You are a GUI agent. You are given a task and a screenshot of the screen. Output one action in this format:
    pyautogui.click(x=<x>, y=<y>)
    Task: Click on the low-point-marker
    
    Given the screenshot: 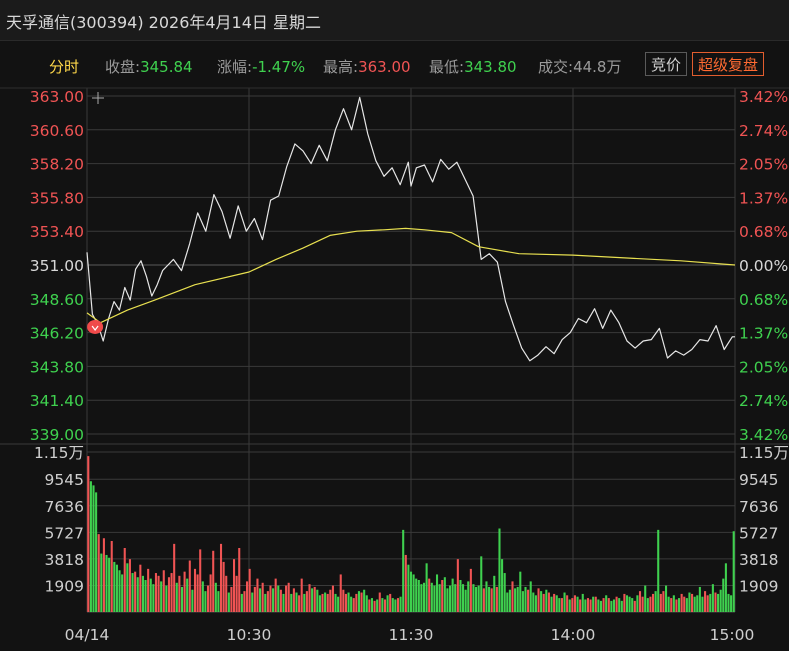 What is the action you would take?
    pyautogui.click(x=95, y=326)
    